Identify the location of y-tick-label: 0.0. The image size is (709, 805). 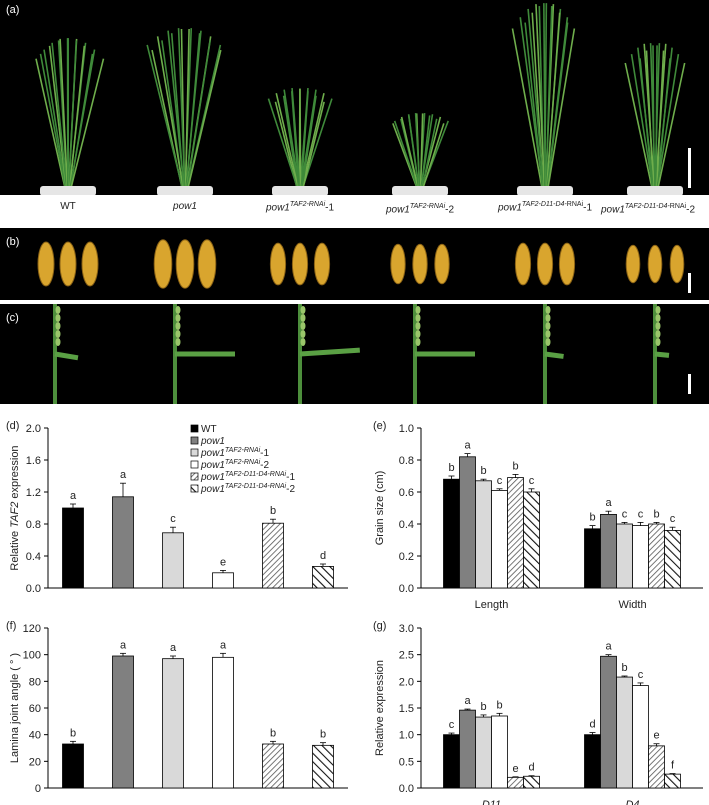
(33, 589).